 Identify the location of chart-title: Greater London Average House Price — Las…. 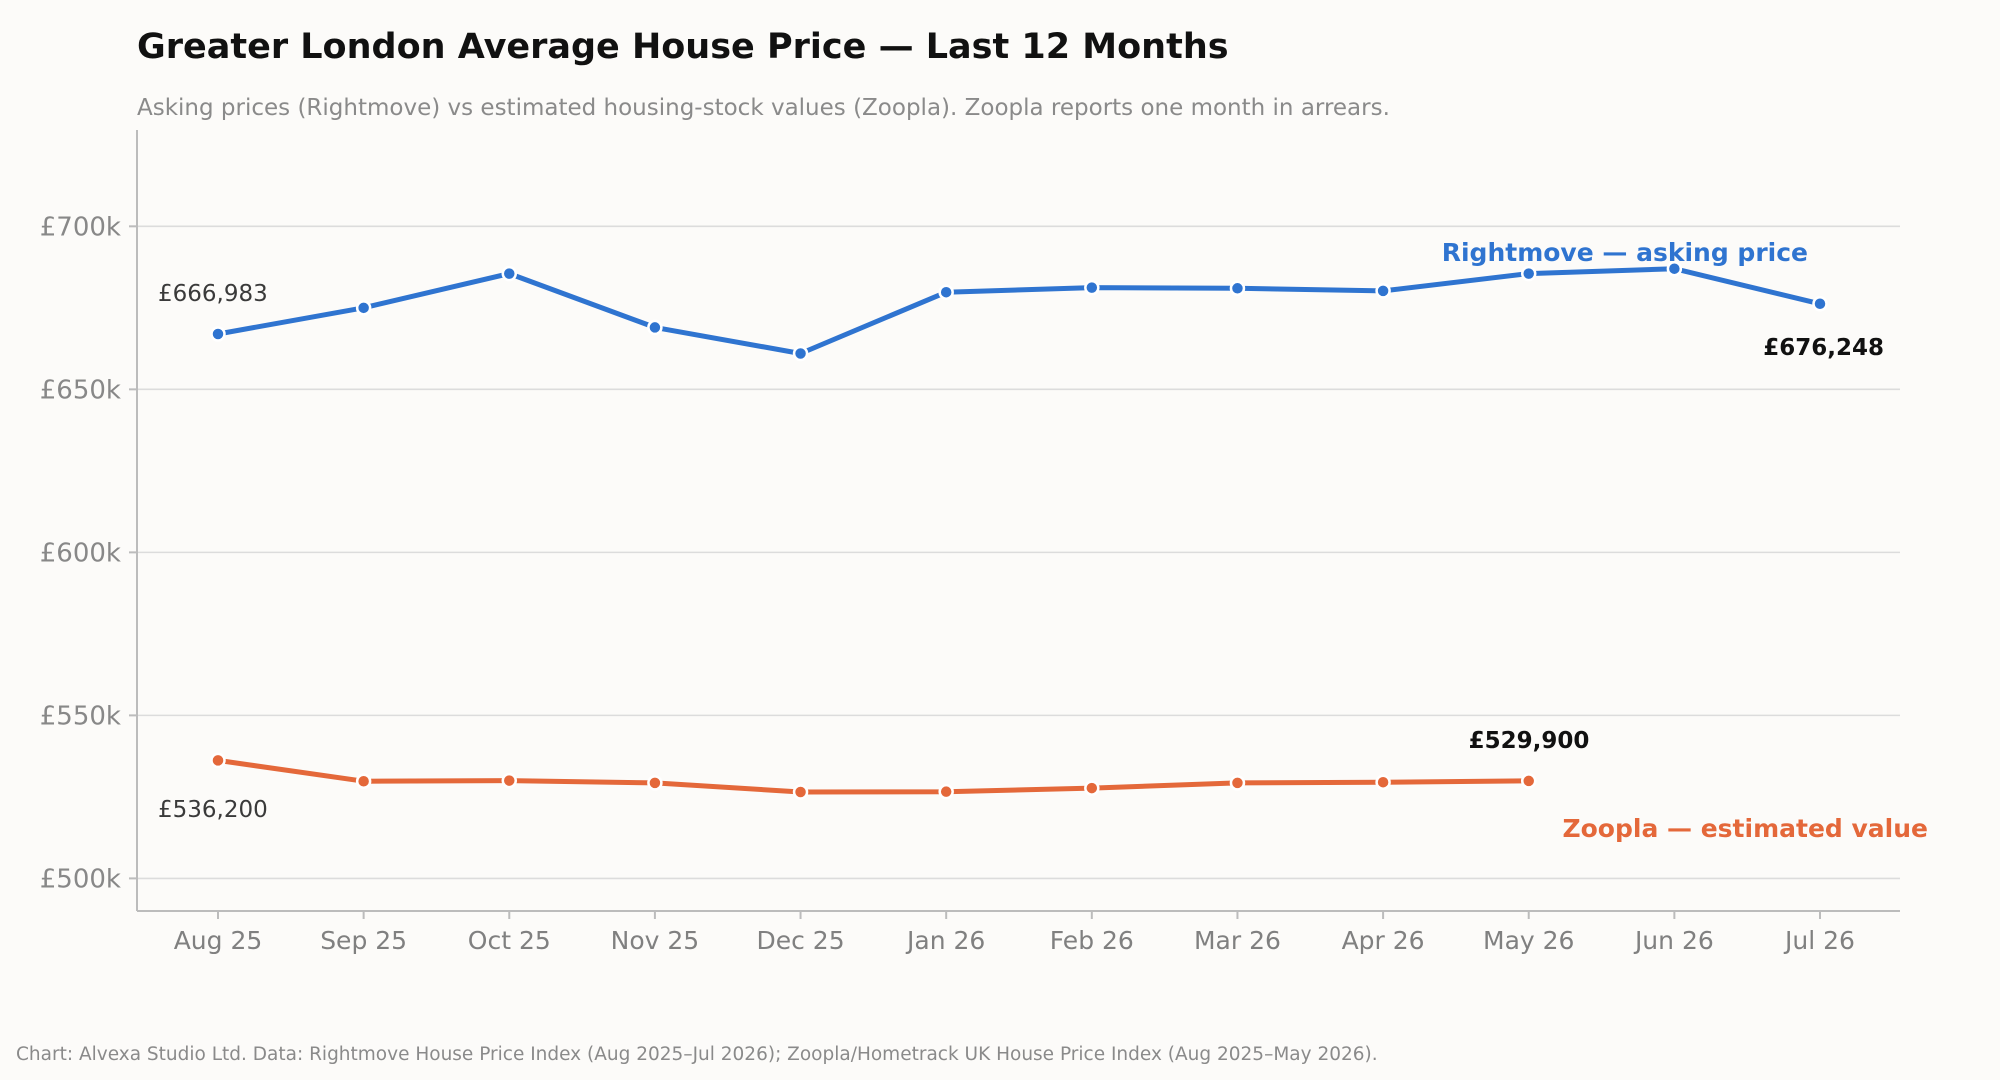
(683, 47).